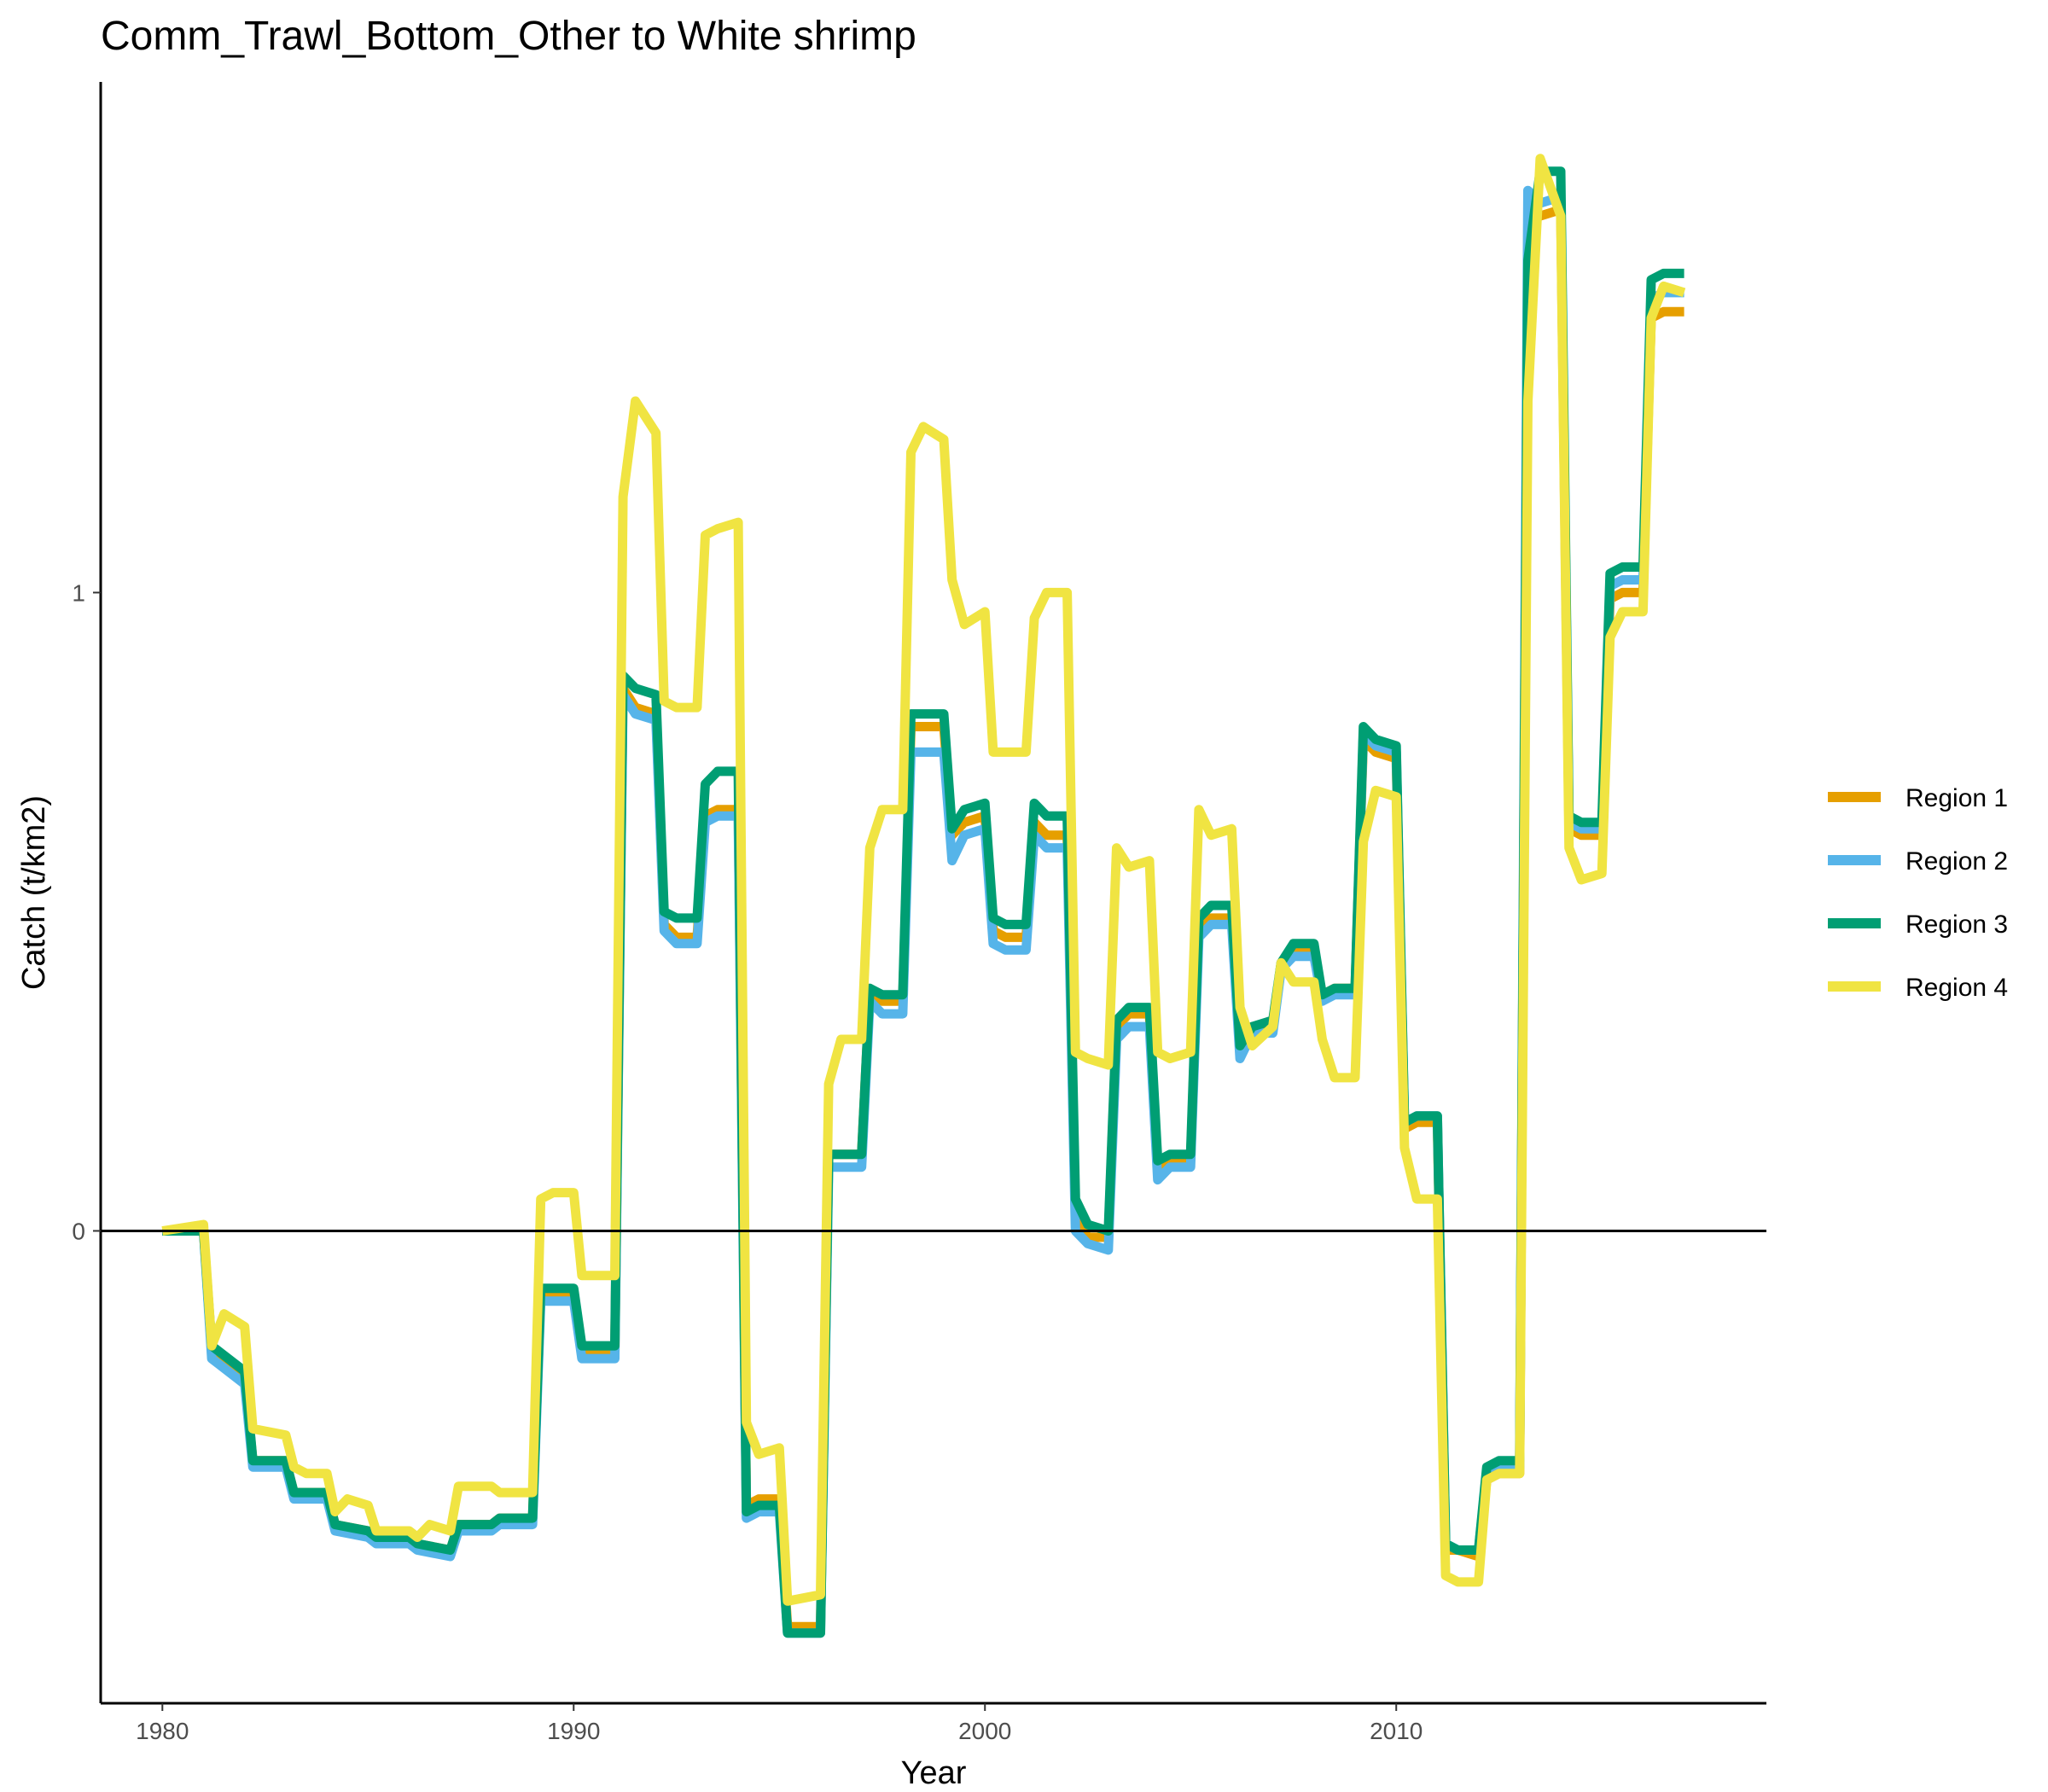 This screenshot has width=2048, height=1792. Describe the element at coordinates (1957, 861) in the screenshot. I see `legend-label-region-2: Region 2` at that location.